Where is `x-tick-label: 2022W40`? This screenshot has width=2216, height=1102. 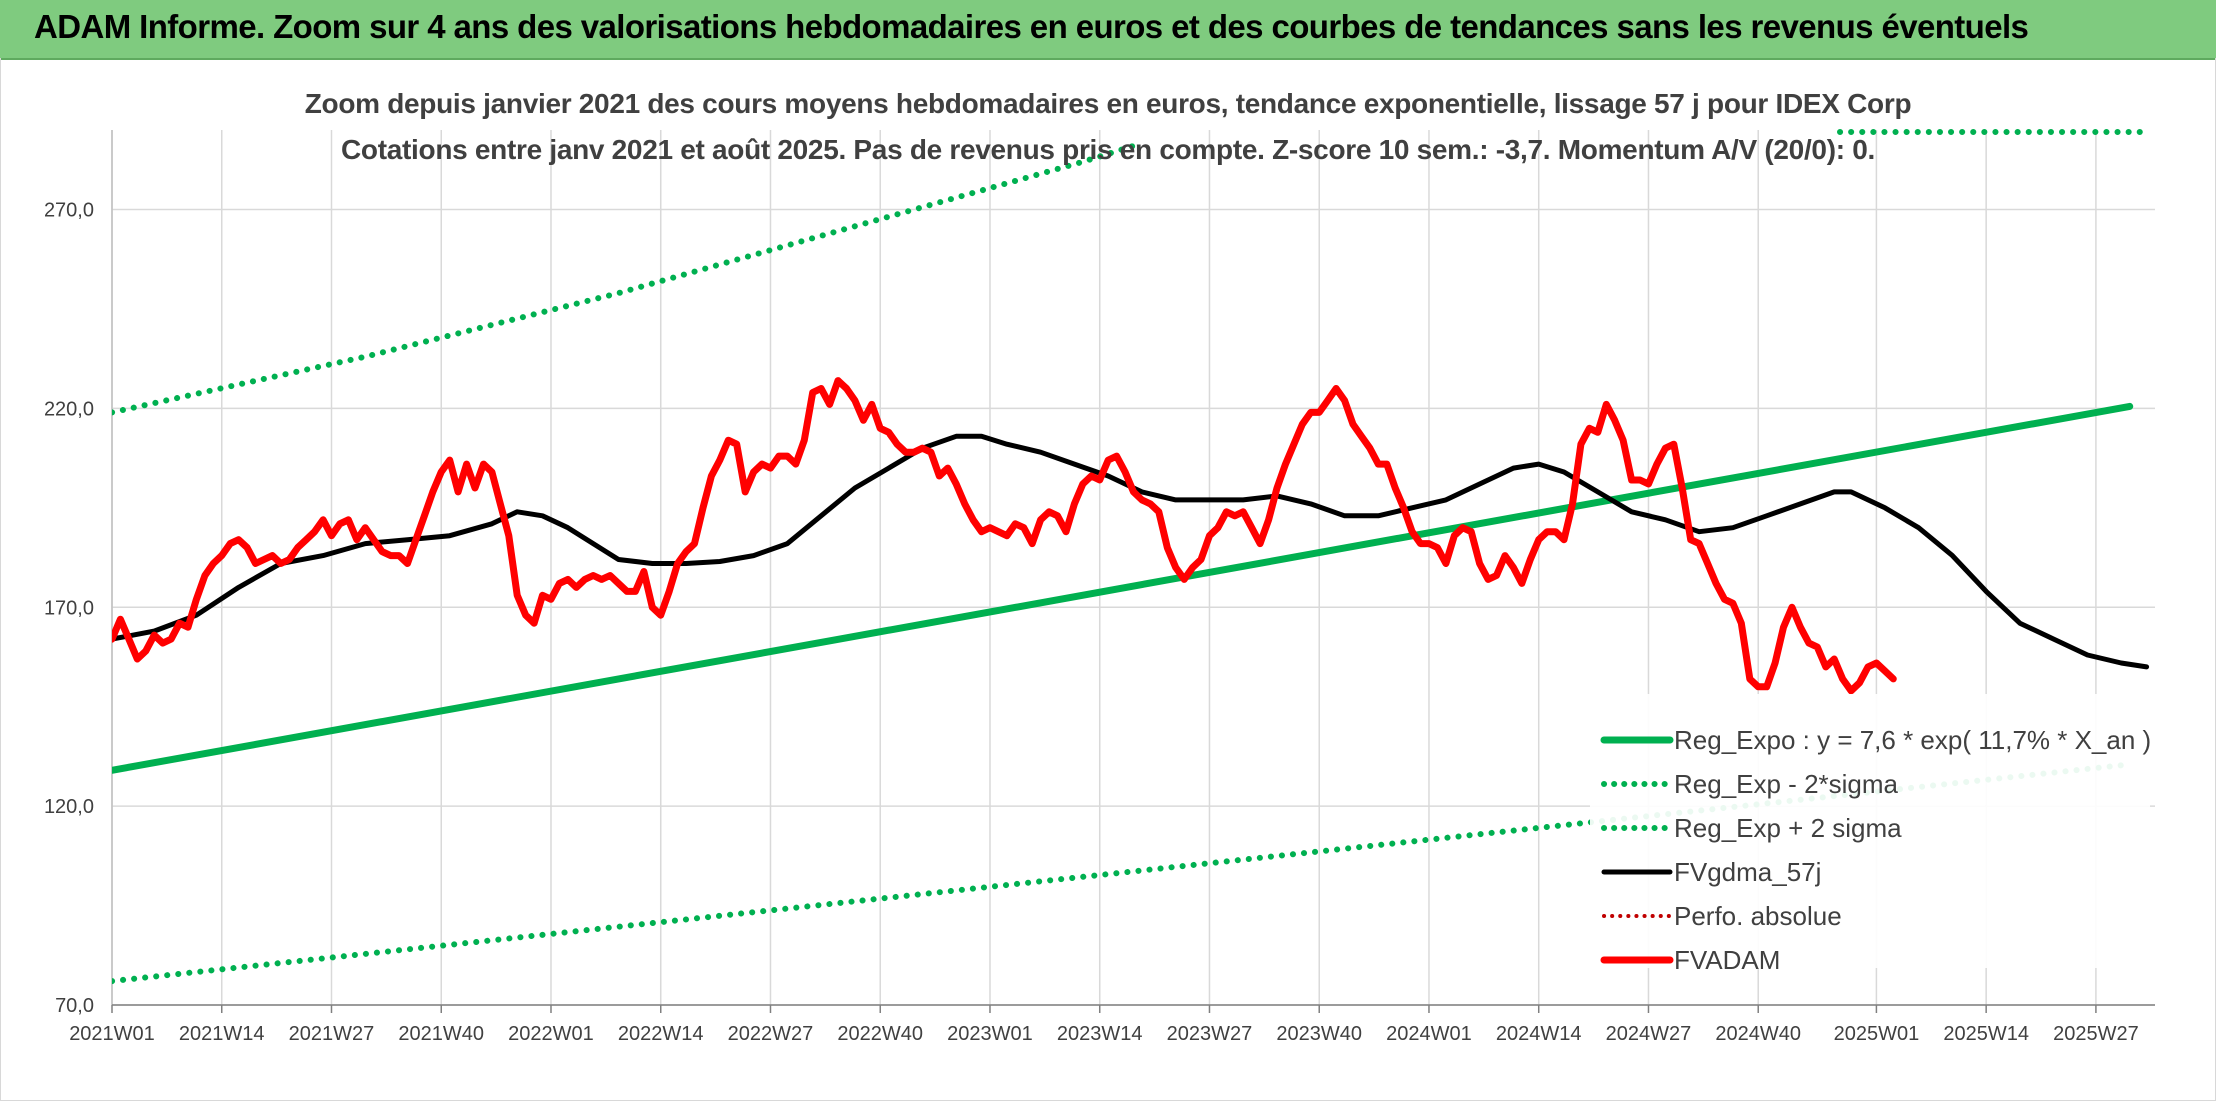 x-tick-label: 2022W40 is located at coordinates (880, 1034).